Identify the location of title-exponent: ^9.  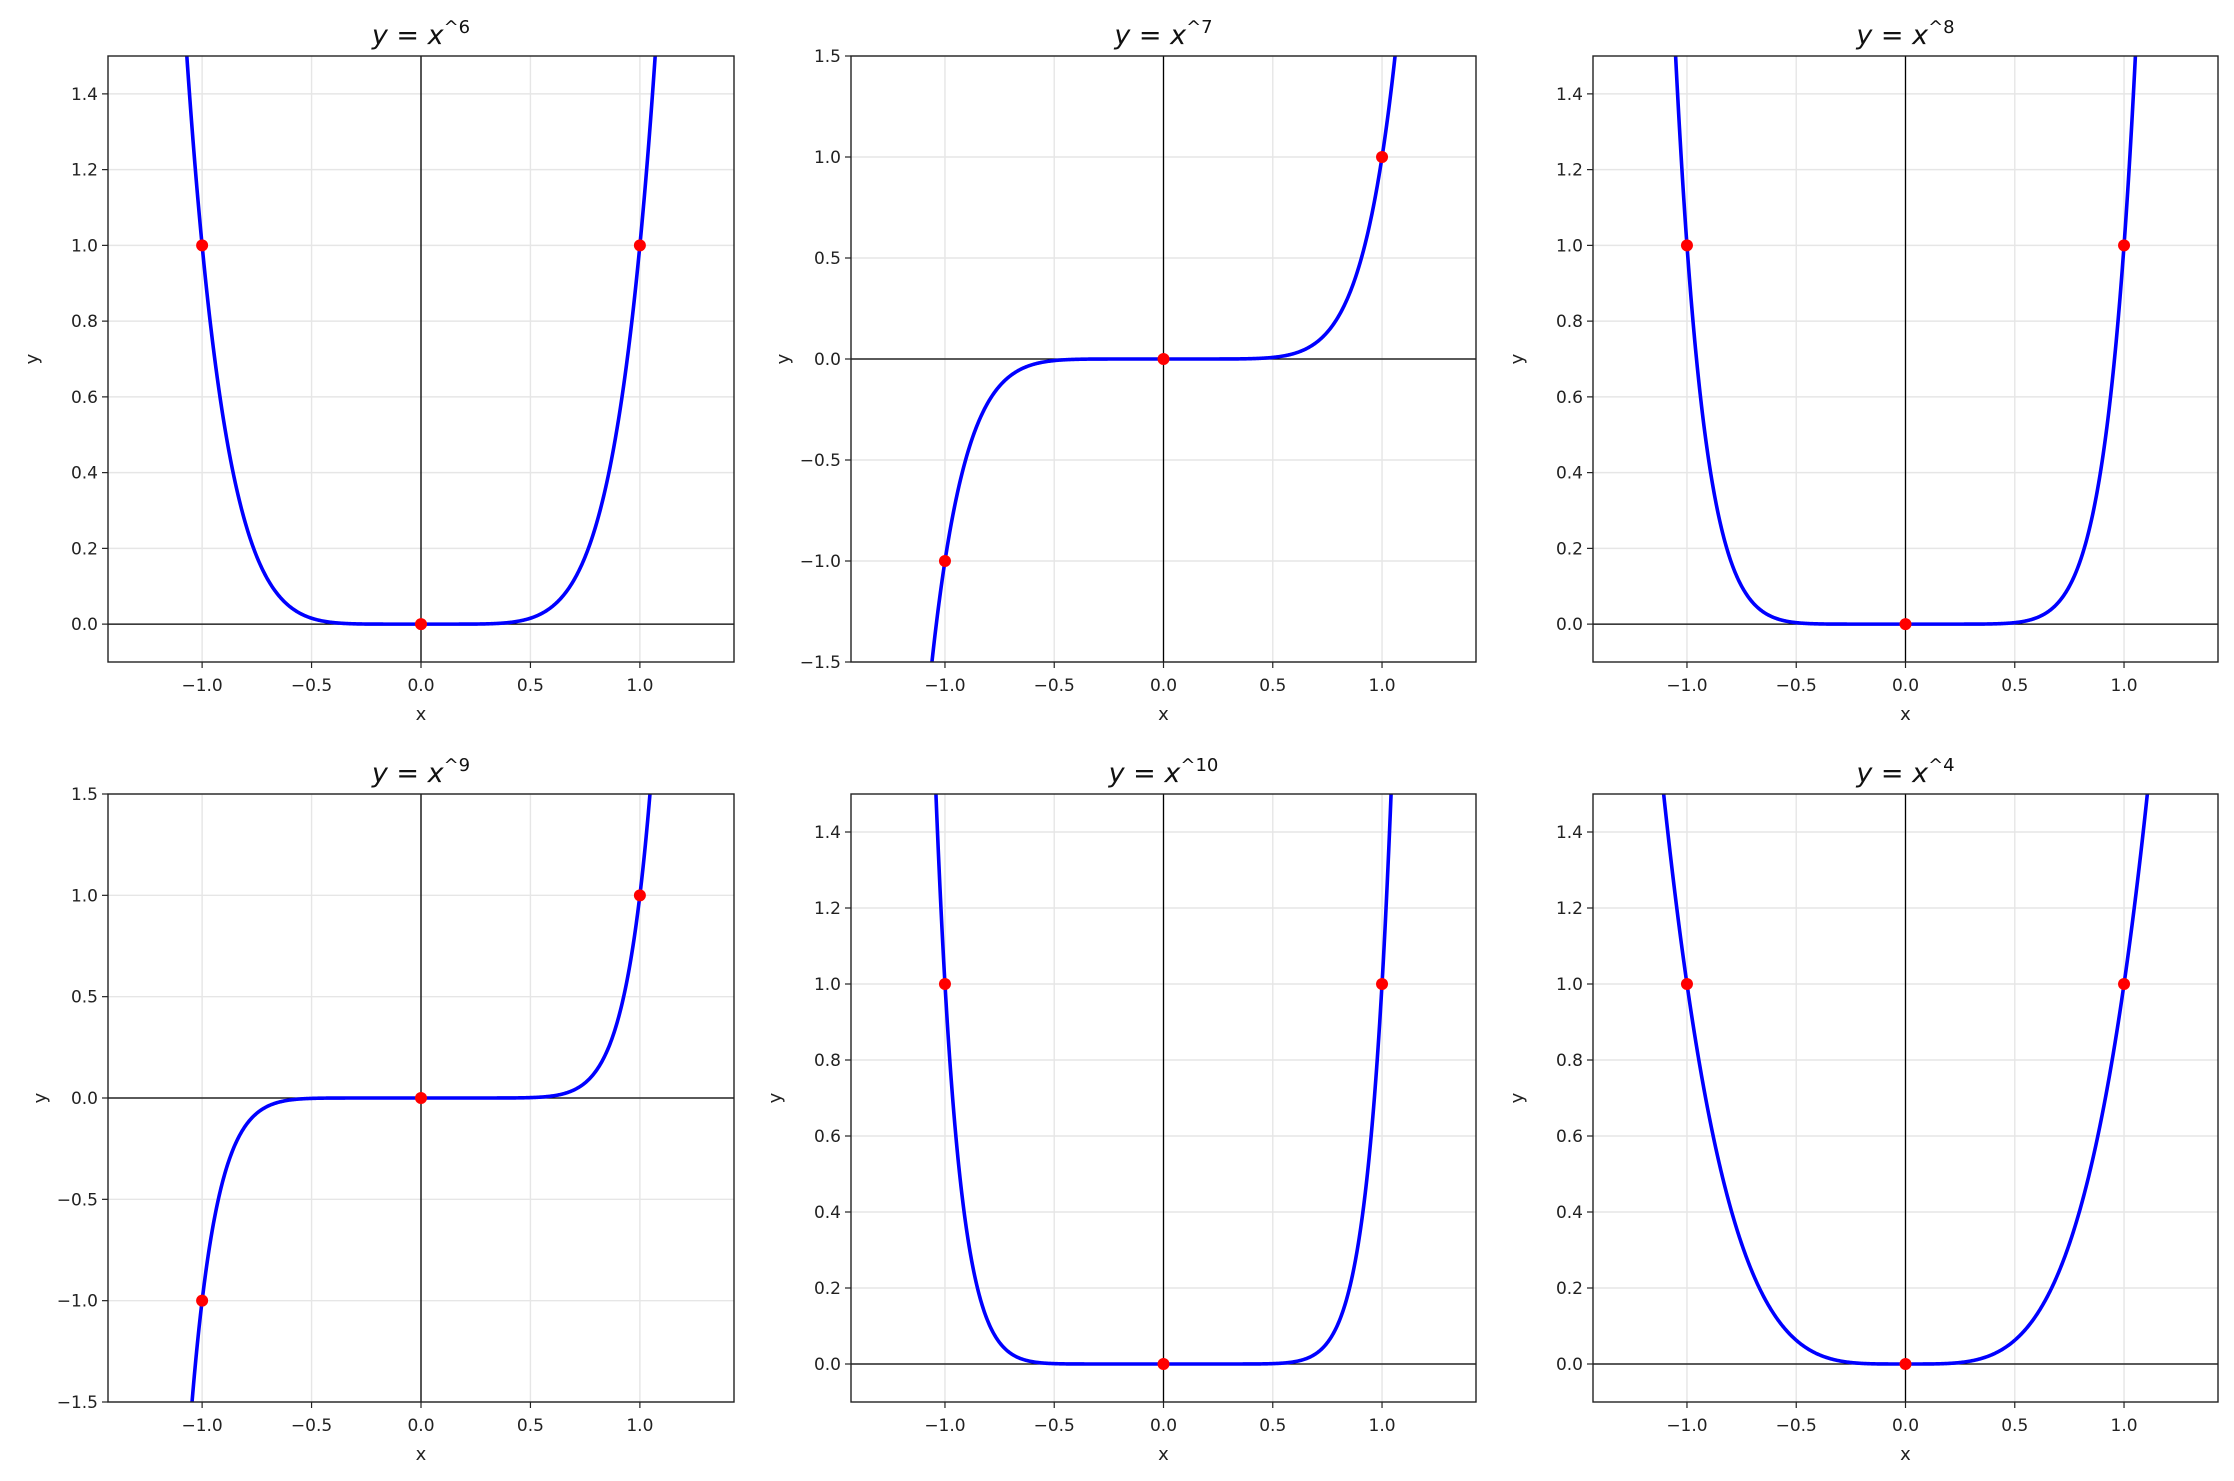
(457, 765).